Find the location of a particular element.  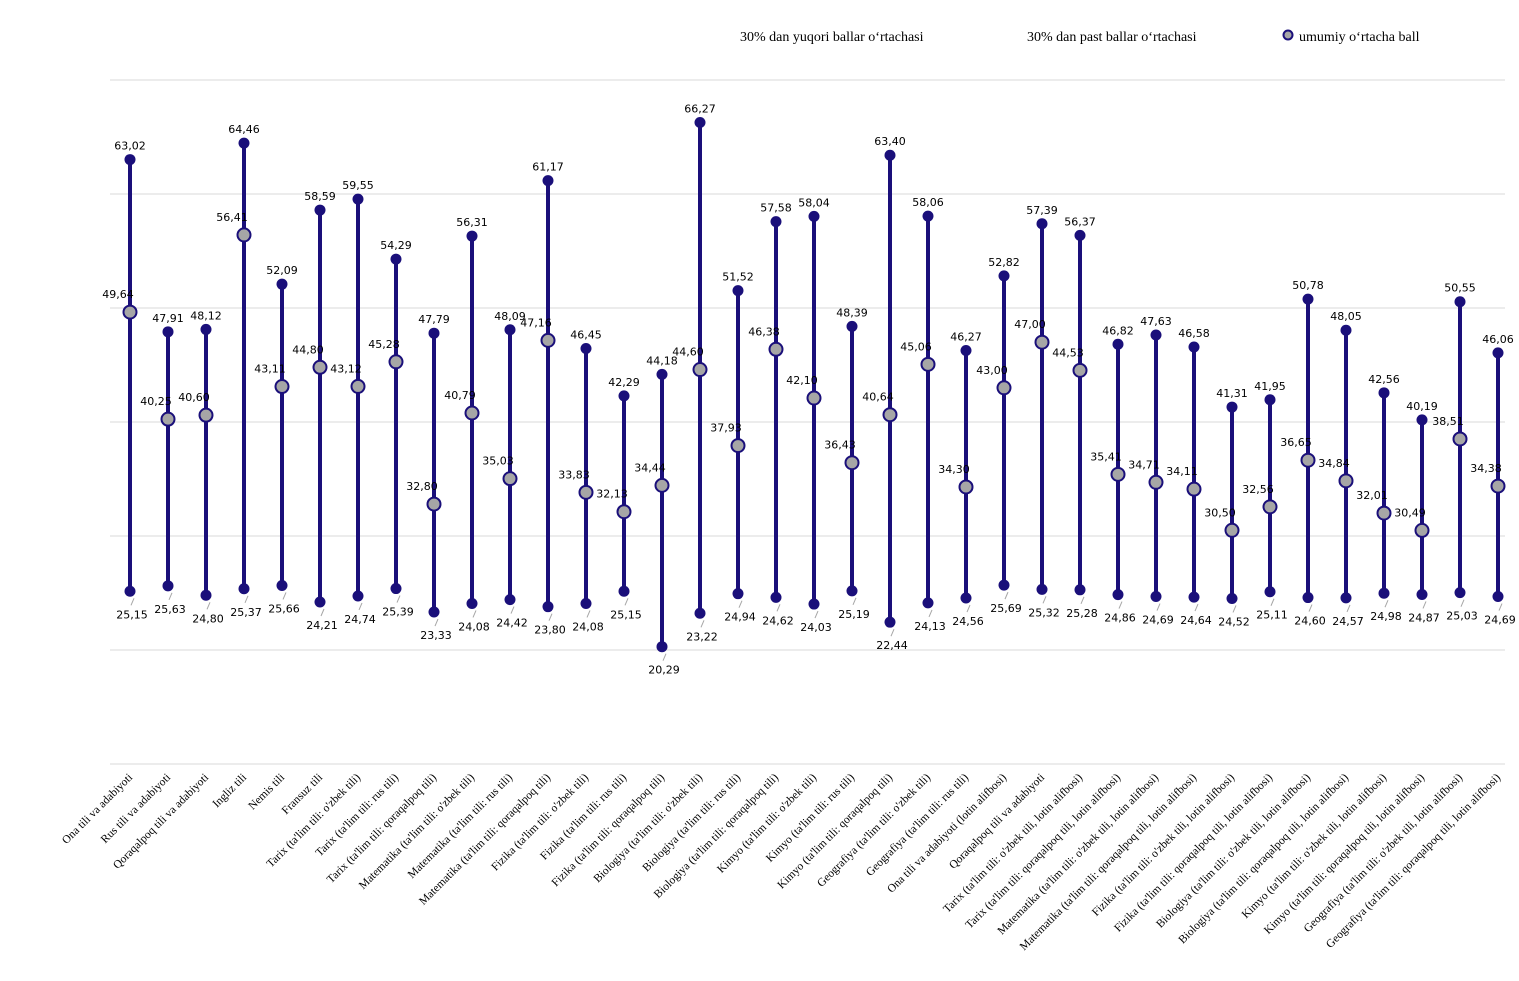

low-value-label: 25,69 is located at coordinates (1006, 608).